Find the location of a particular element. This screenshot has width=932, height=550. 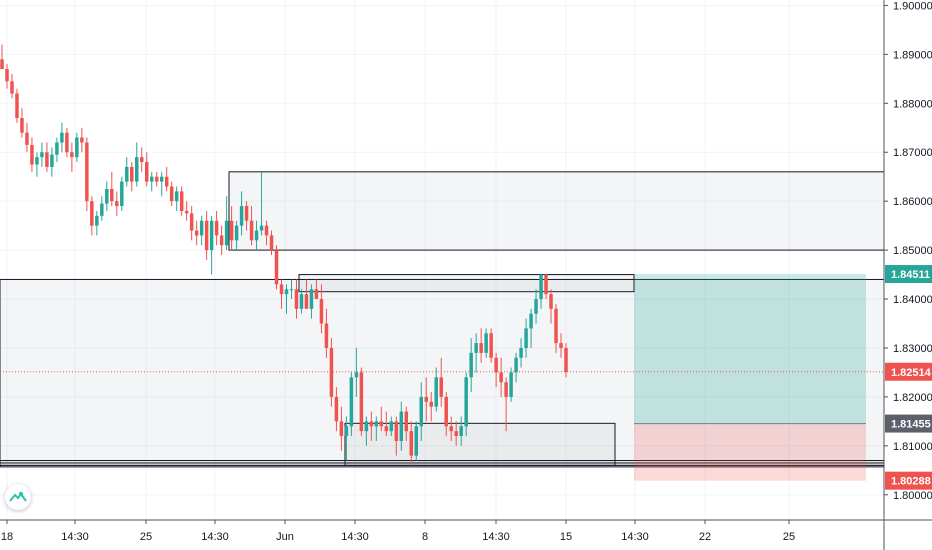

tradingview-logo-icon is located at coordinates (18, 497).